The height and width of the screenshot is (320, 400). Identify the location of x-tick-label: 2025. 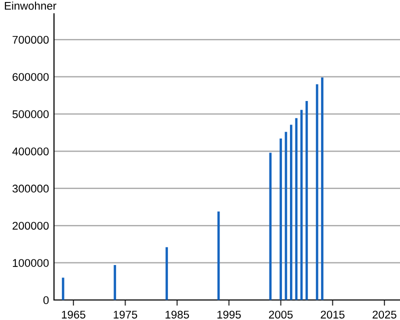
(384, 314).